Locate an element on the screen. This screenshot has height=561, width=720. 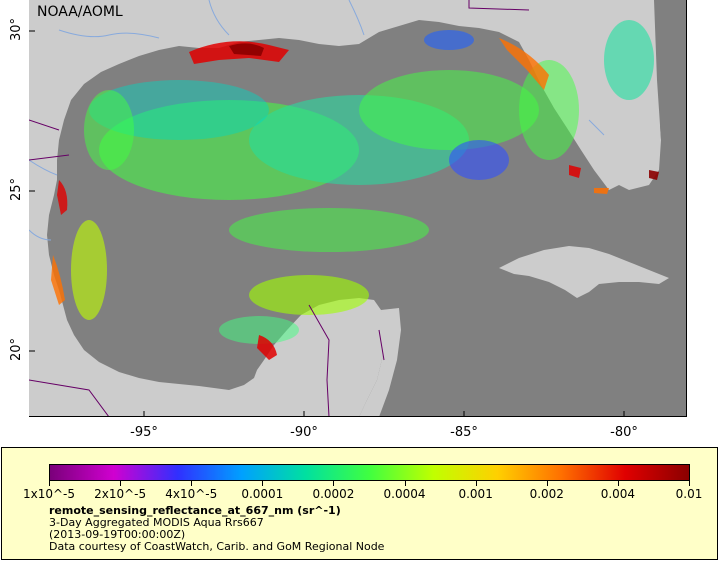
colorbar-tick-label: 0.0002 is located at coordinates (333, 494).